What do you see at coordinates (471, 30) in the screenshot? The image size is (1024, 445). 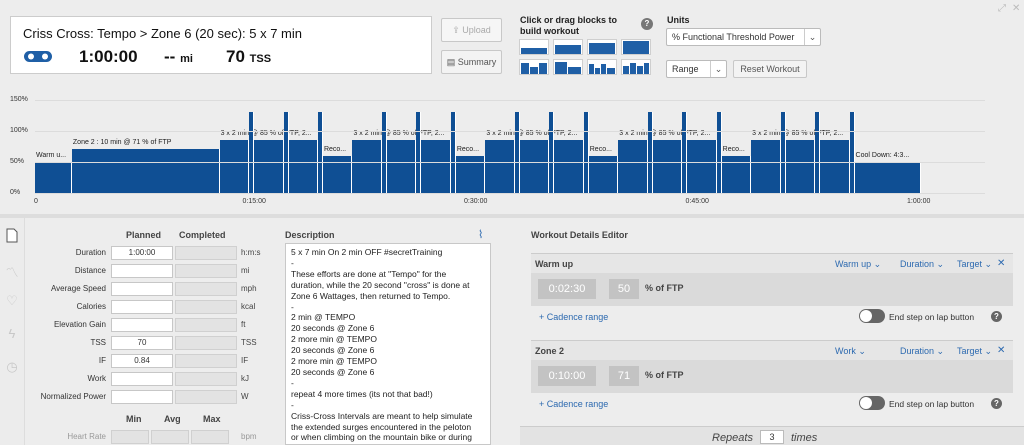 I see `upload-button: ⇪ Upload` at bounding box center [471, 30].